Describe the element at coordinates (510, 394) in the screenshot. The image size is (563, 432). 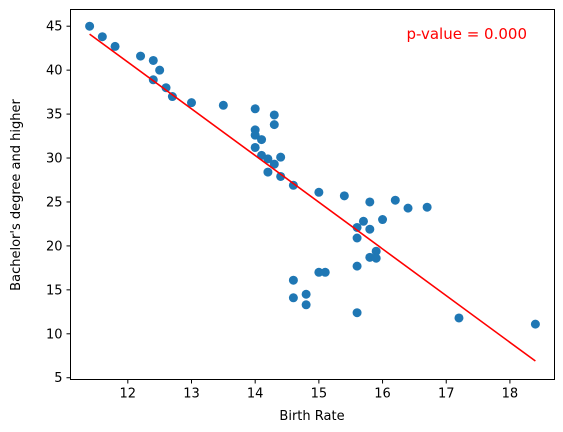
I see `x-tick-label: 18` at that location.